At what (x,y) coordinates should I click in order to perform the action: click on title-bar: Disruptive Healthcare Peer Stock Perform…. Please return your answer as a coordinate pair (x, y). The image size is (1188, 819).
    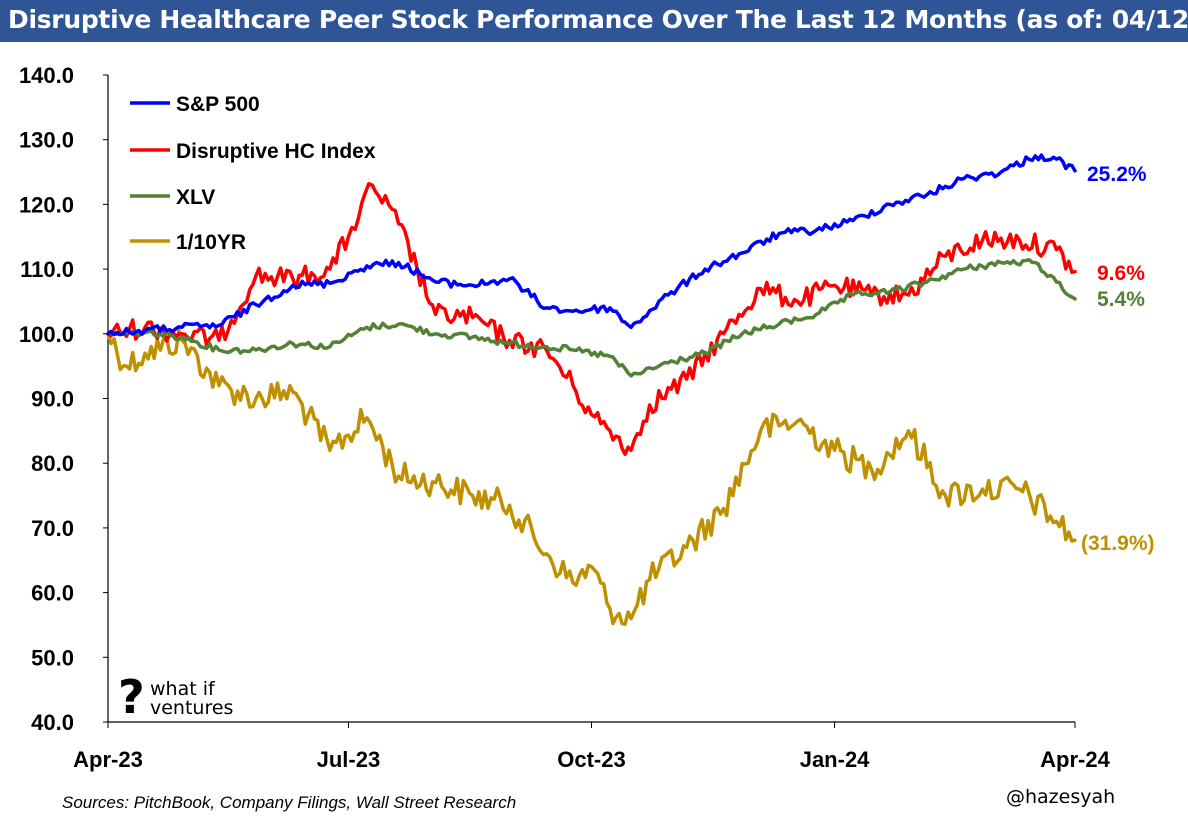
    Looking at the image, I should click on (594, 21).